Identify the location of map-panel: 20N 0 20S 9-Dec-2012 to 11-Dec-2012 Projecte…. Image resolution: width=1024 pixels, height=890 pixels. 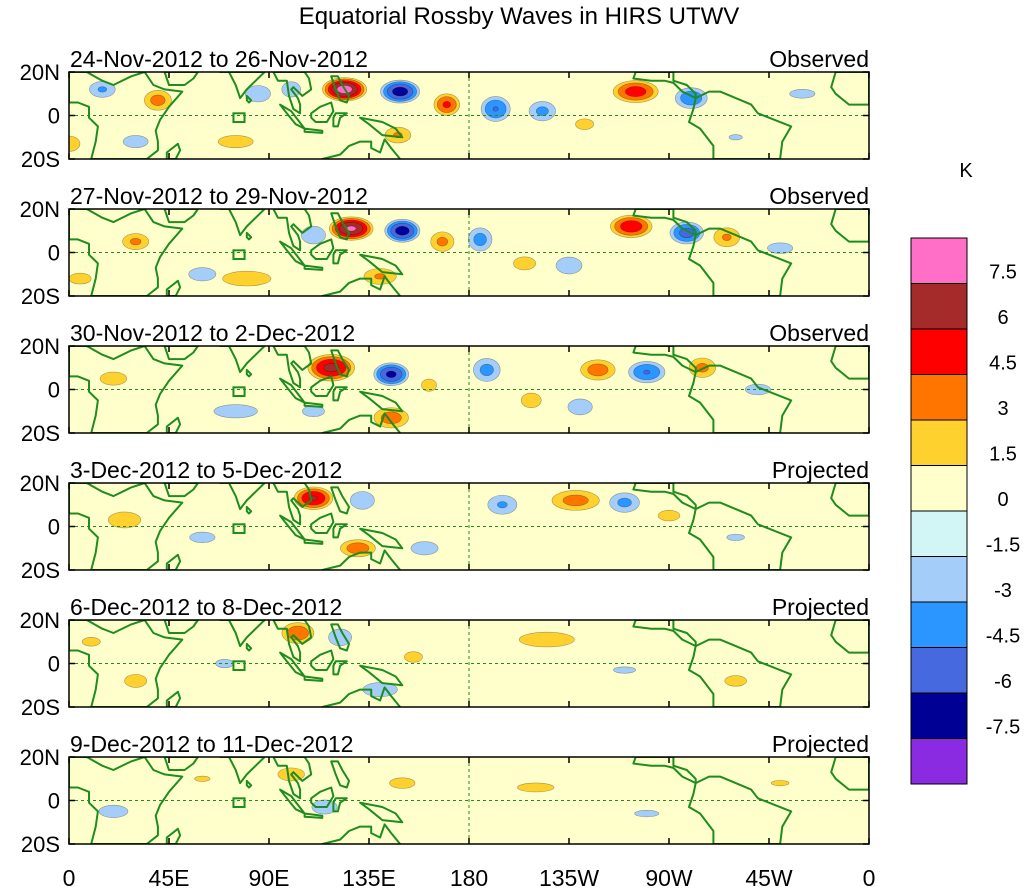
(445, 794).